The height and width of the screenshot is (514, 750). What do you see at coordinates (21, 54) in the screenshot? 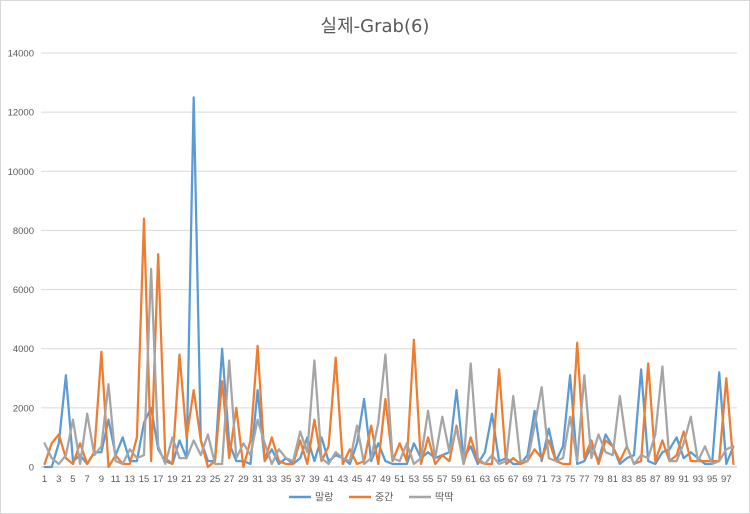
I see `y-tick-label: 14000` at bounding box center [21, 54].